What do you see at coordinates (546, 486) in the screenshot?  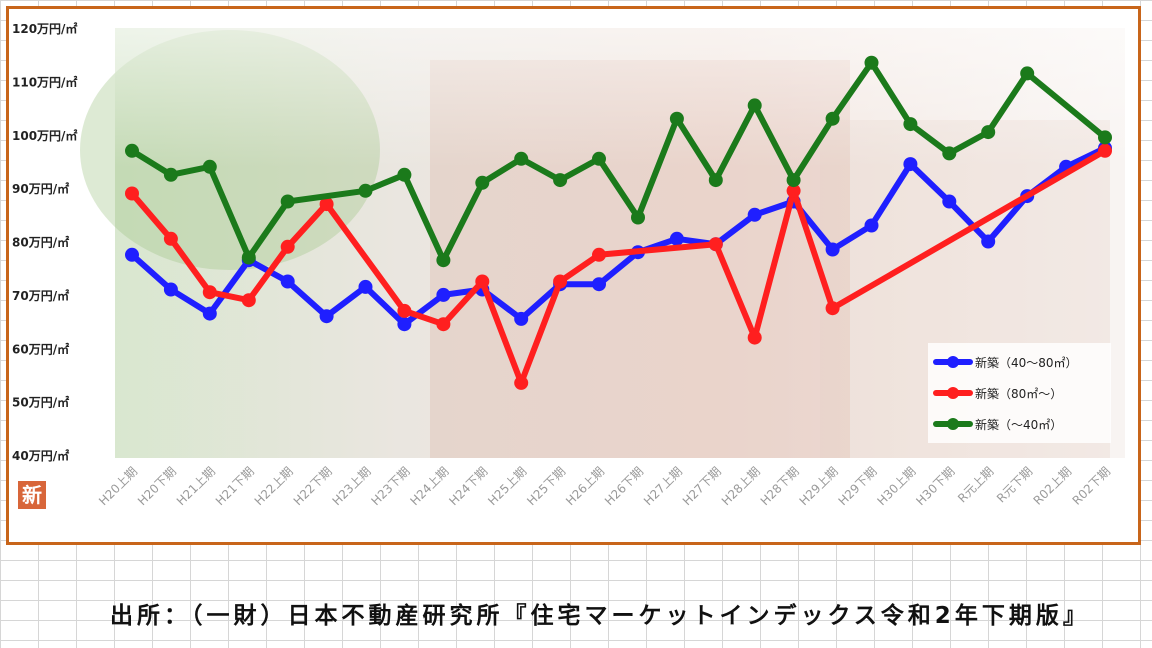 I see `x-tick-label: H25下期` at bounding box center [546, 486].